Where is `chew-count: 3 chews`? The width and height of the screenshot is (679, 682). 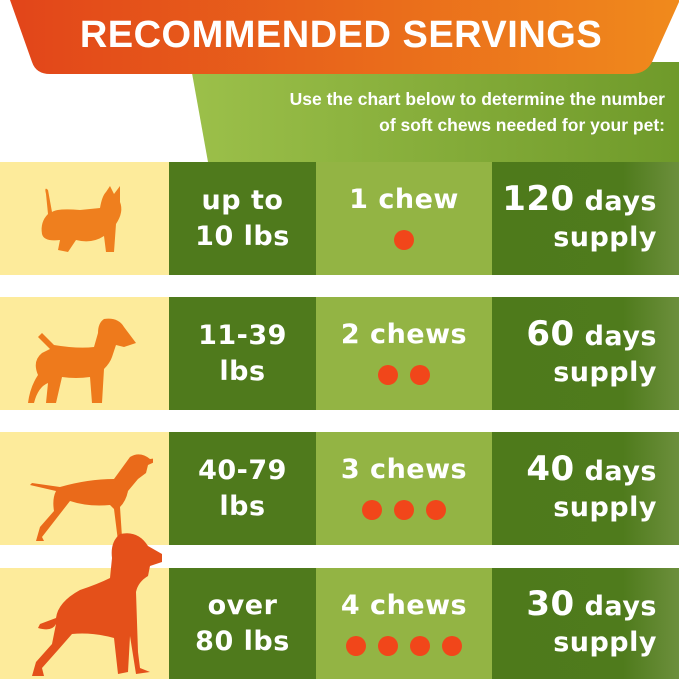
chew-count: 3 chews is located at coordinates (404, 469).